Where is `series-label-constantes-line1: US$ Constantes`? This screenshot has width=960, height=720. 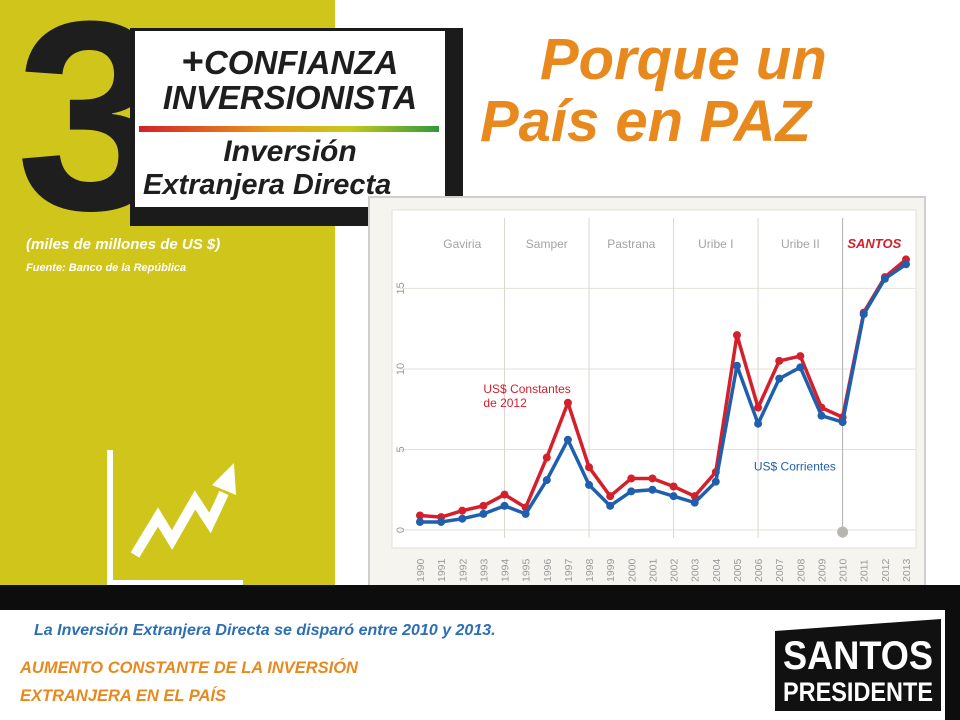
series-label-constantes-line1: US$ Constantes is located at coordinates (526, 389).